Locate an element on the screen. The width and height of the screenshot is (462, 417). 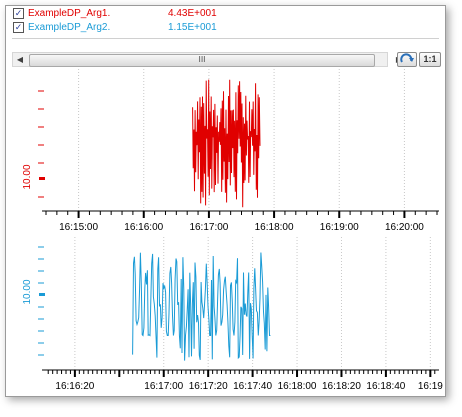
one-to-one-button: 1:1 is located at coordinates (430, 59).